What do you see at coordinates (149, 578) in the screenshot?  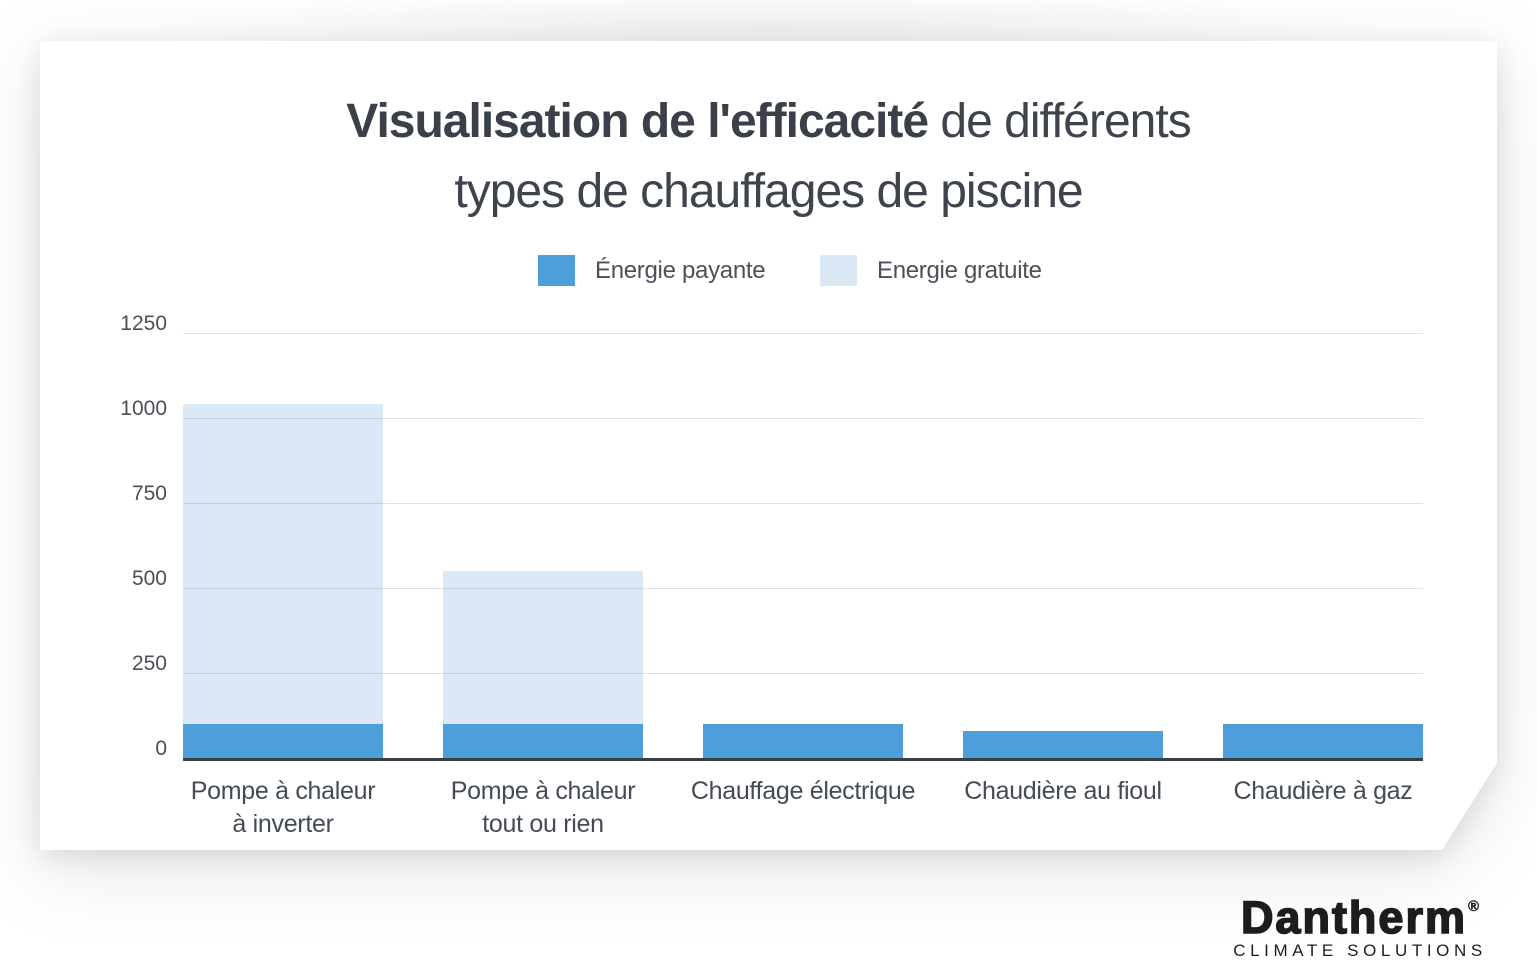 I see `y-tick-label-500: 500` at bounding box center [149, 578].